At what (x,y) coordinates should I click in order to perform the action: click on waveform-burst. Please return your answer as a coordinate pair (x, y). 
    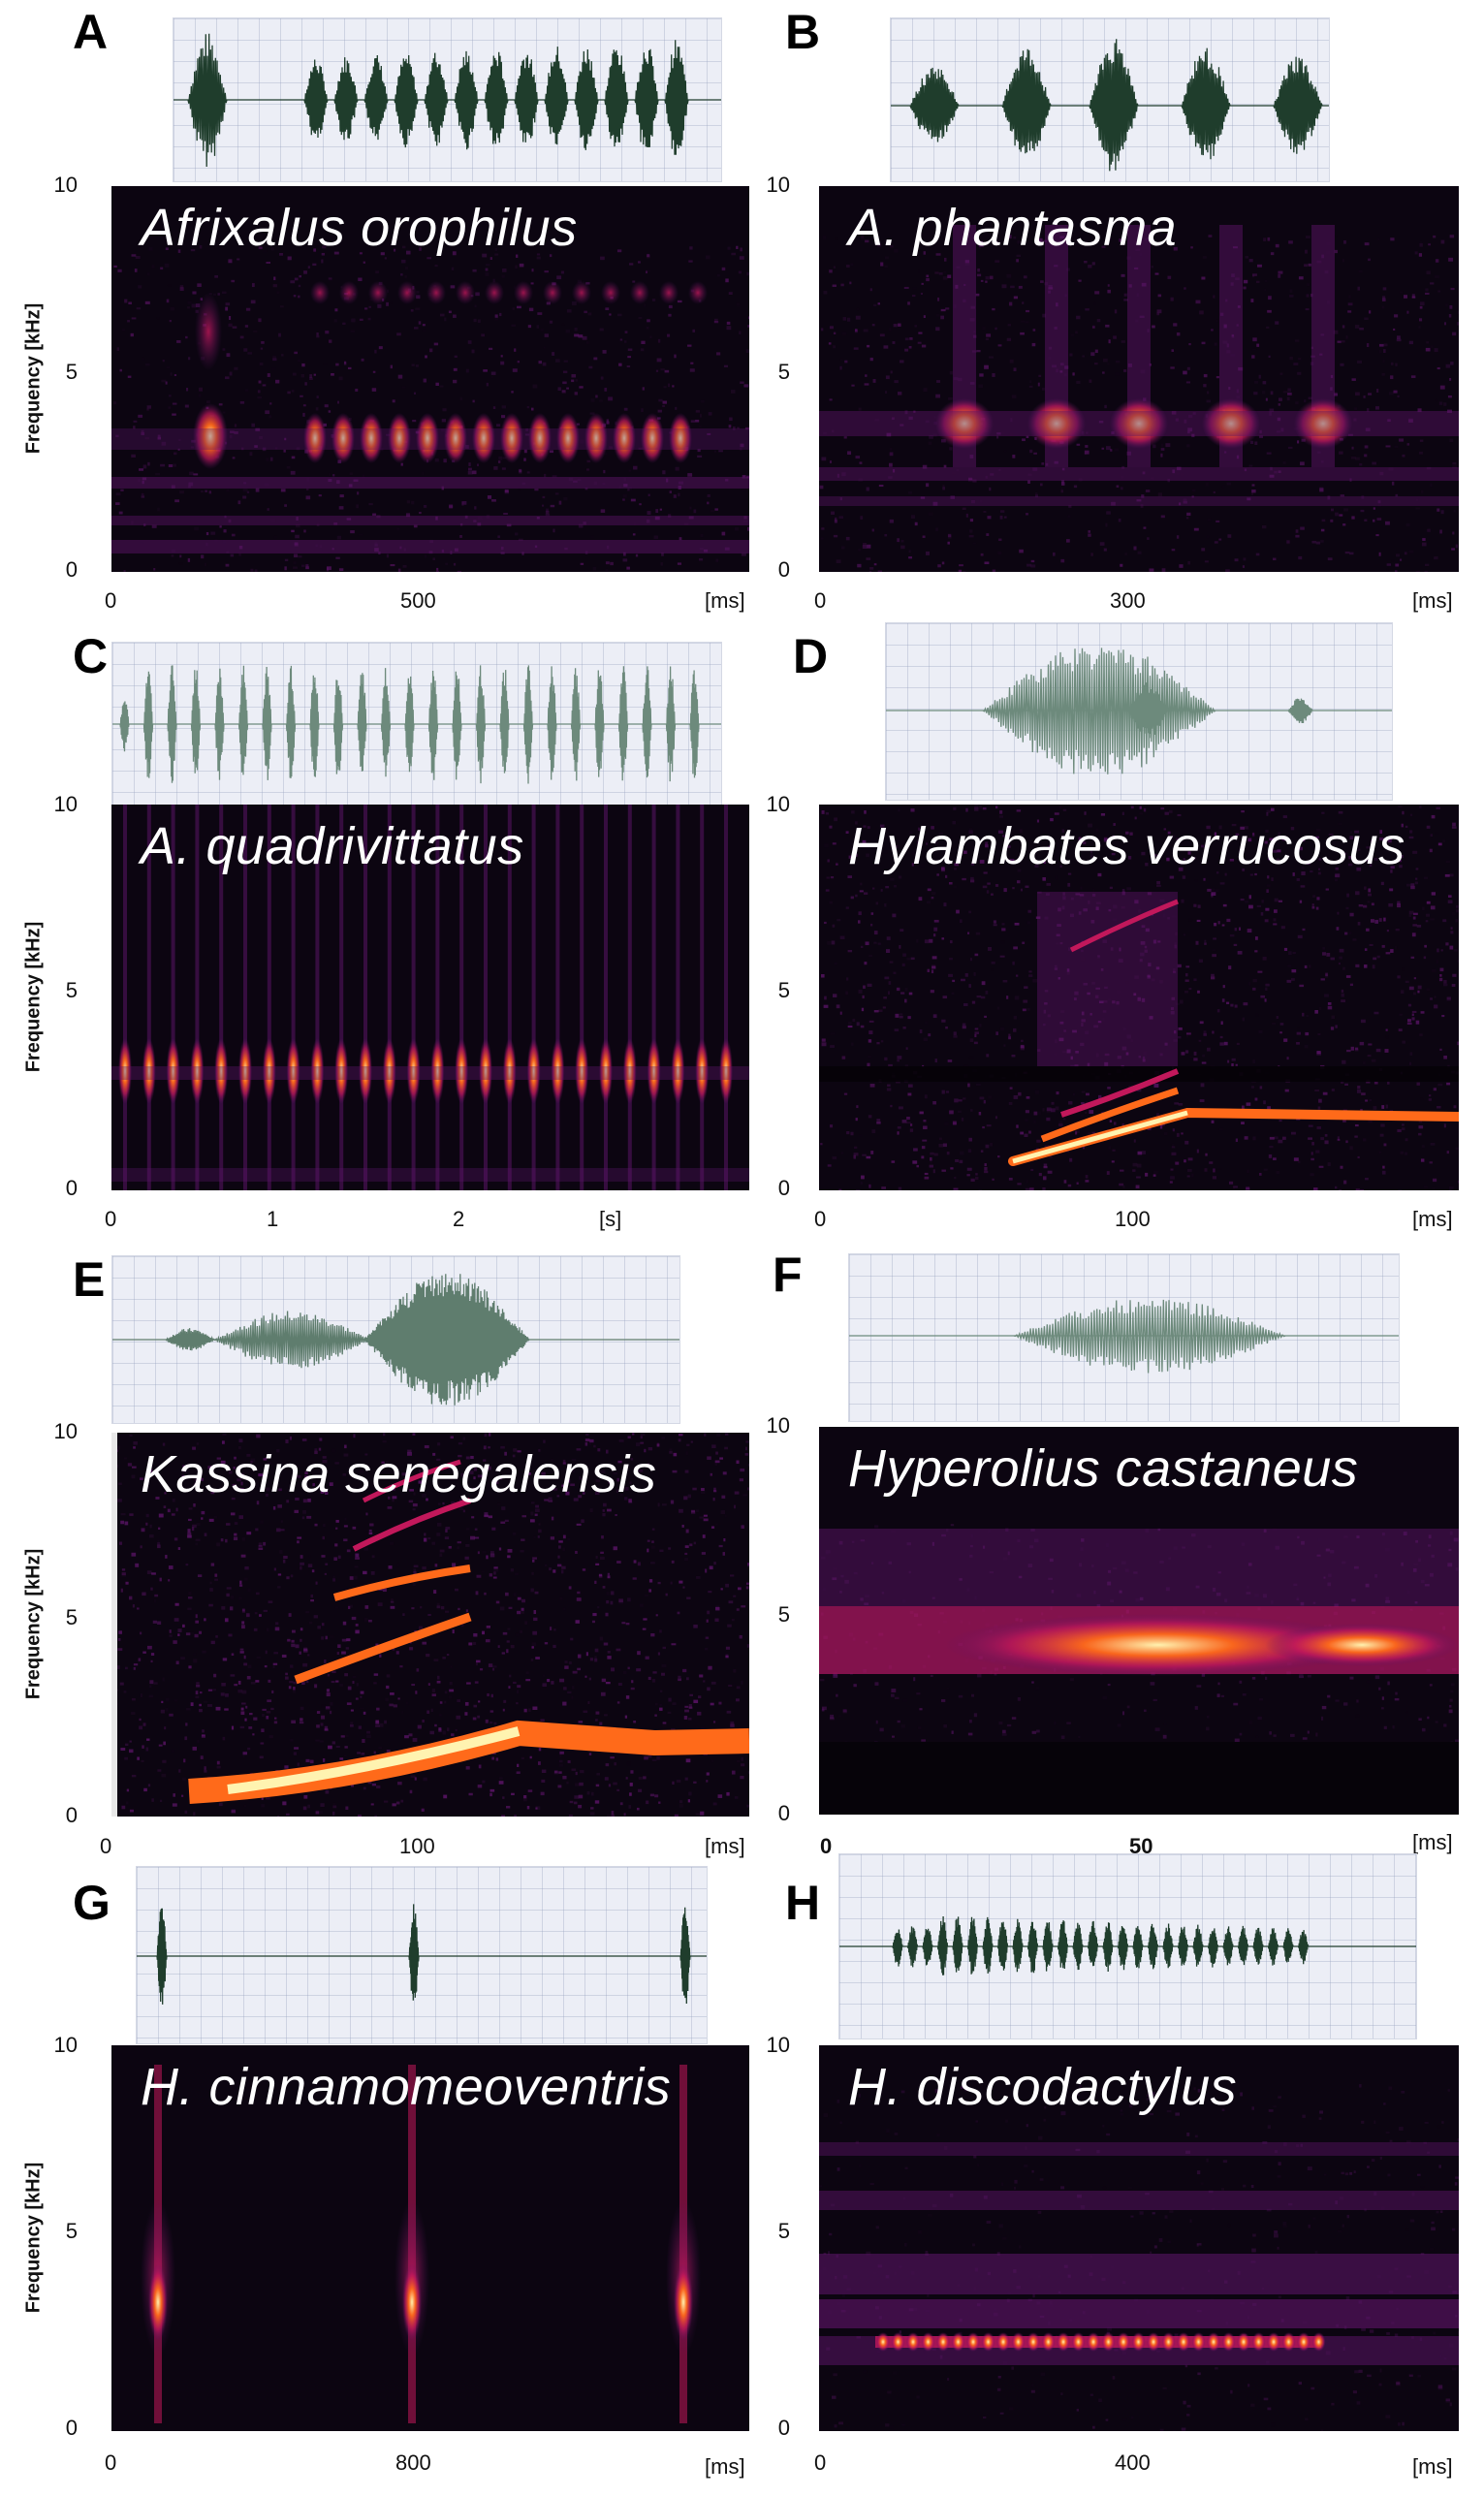
    Looking at the image, I should click on (526, 98).